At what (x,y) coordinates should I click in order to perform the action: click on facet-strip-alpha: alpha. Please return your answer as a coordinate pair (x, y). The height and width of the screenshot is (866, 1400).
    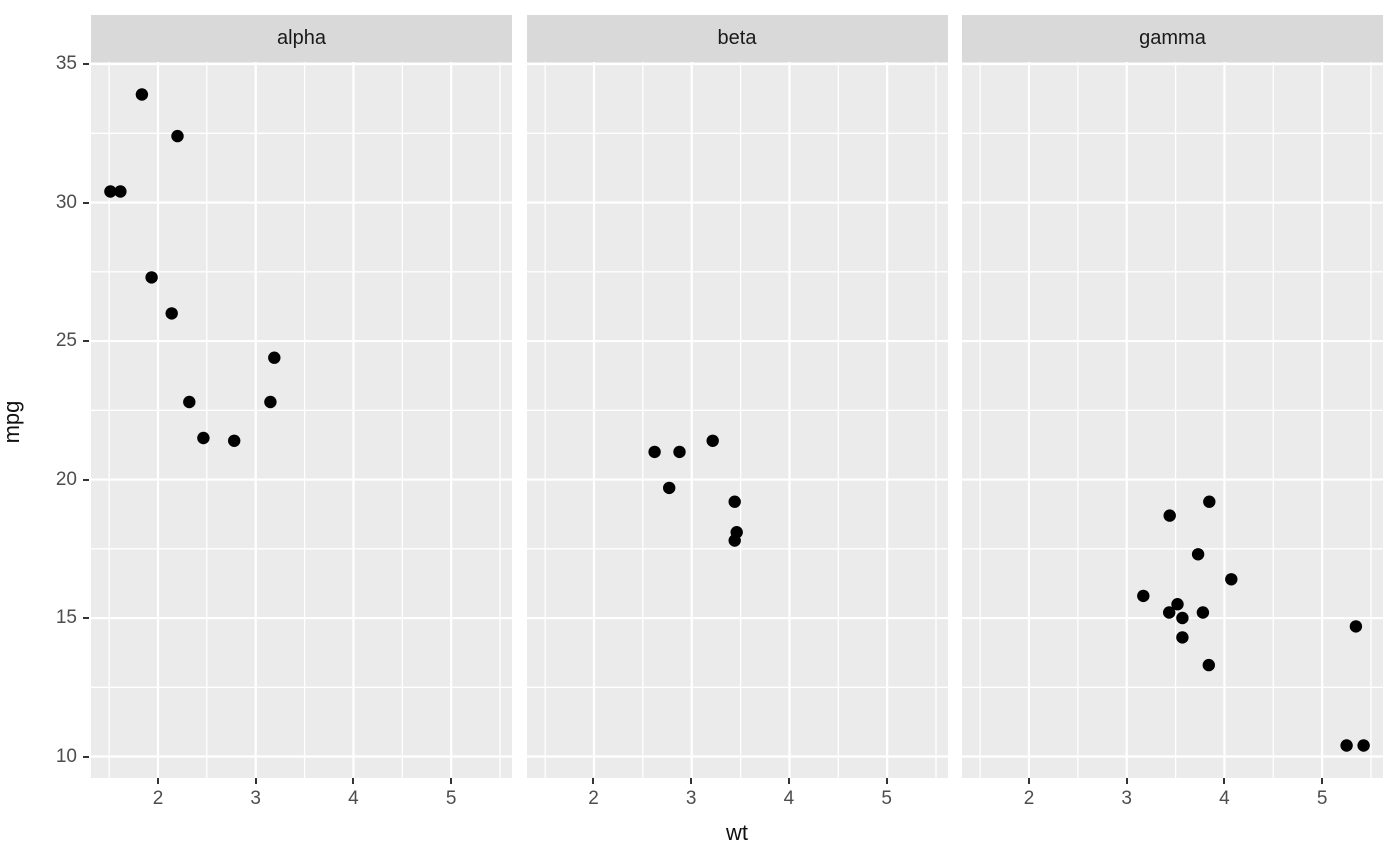
    Looking at the image, I should click on (301, 38).